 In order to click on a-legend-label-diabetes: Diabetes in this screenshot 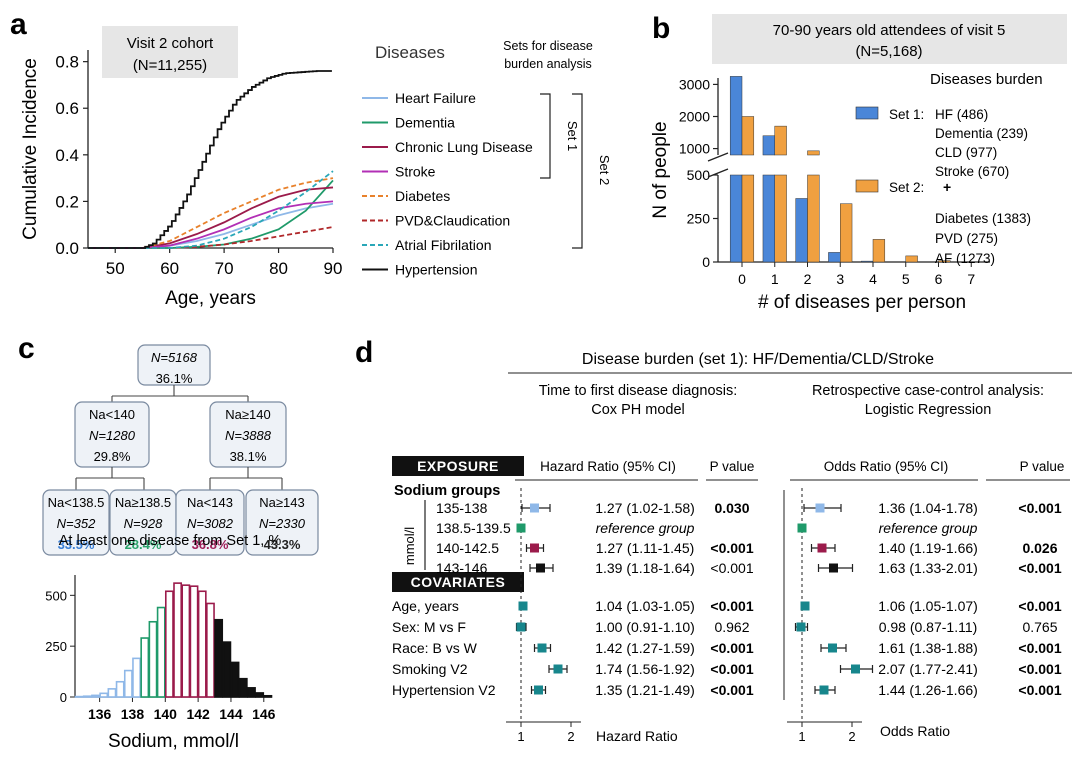, I will do `click(422, 196)`.